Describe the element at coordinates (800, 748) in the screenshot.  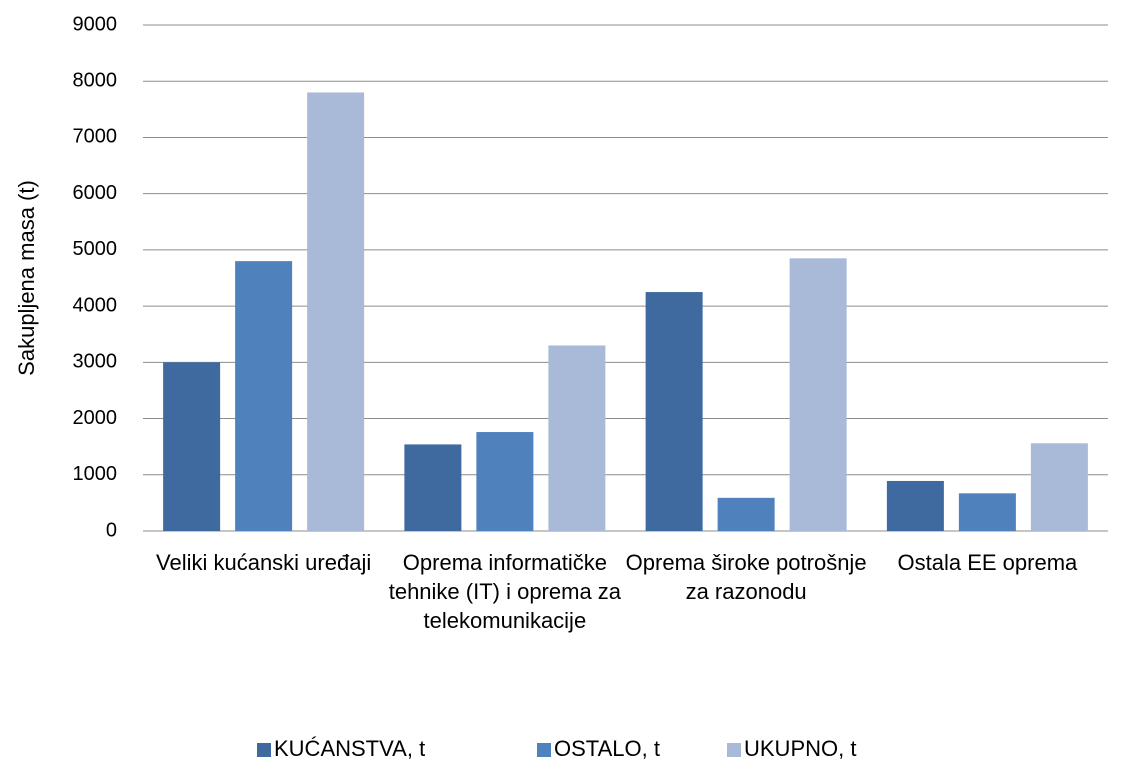
I see `legend-label: UKUPNO, t` at that location.